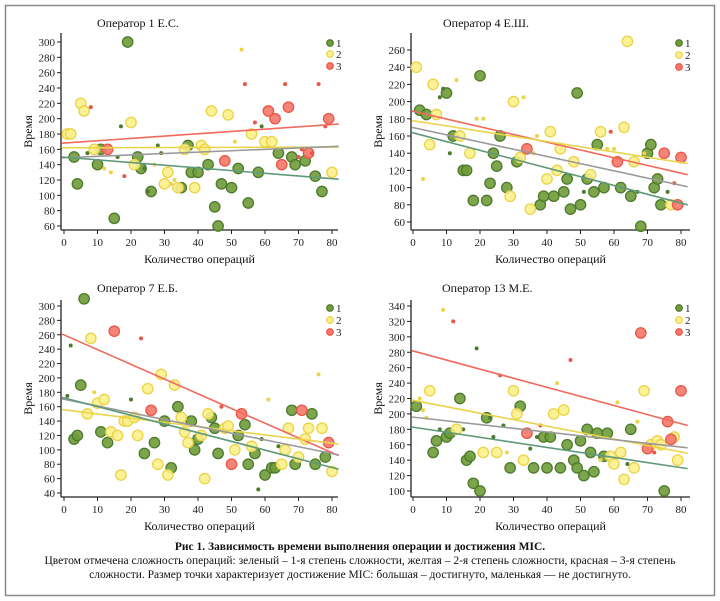 The width and height of the screenshot is (720, 601). What do you see at coordinates (137, 288) in the screenshot?
I see `chart-title: Оператор 7 Е.Б.` at bounding box center [137, 288].